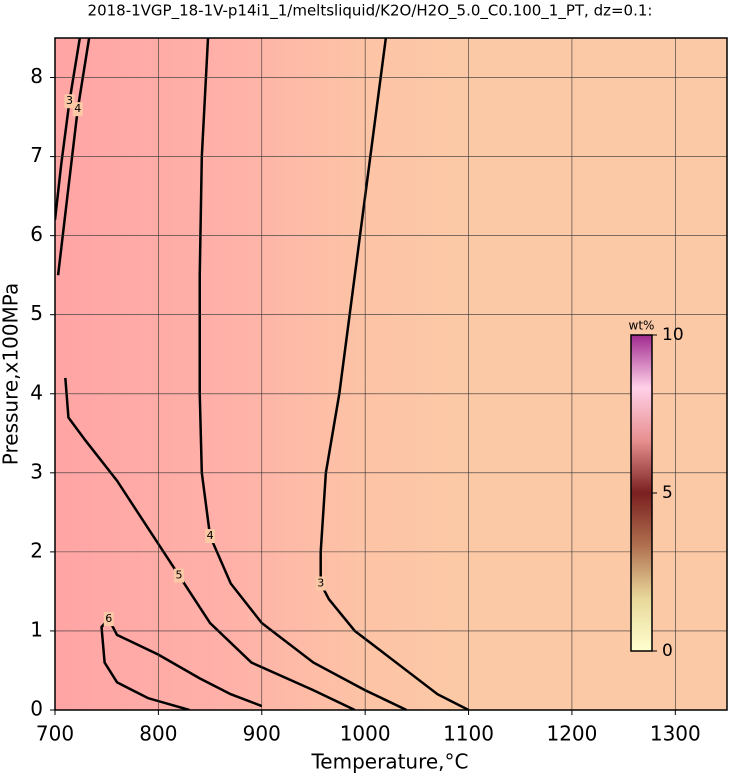 The image size is (734, 780). Describe the element at coordinates (642, 326) in the screenshot. I see `colorbar-label: wt%` at that location.